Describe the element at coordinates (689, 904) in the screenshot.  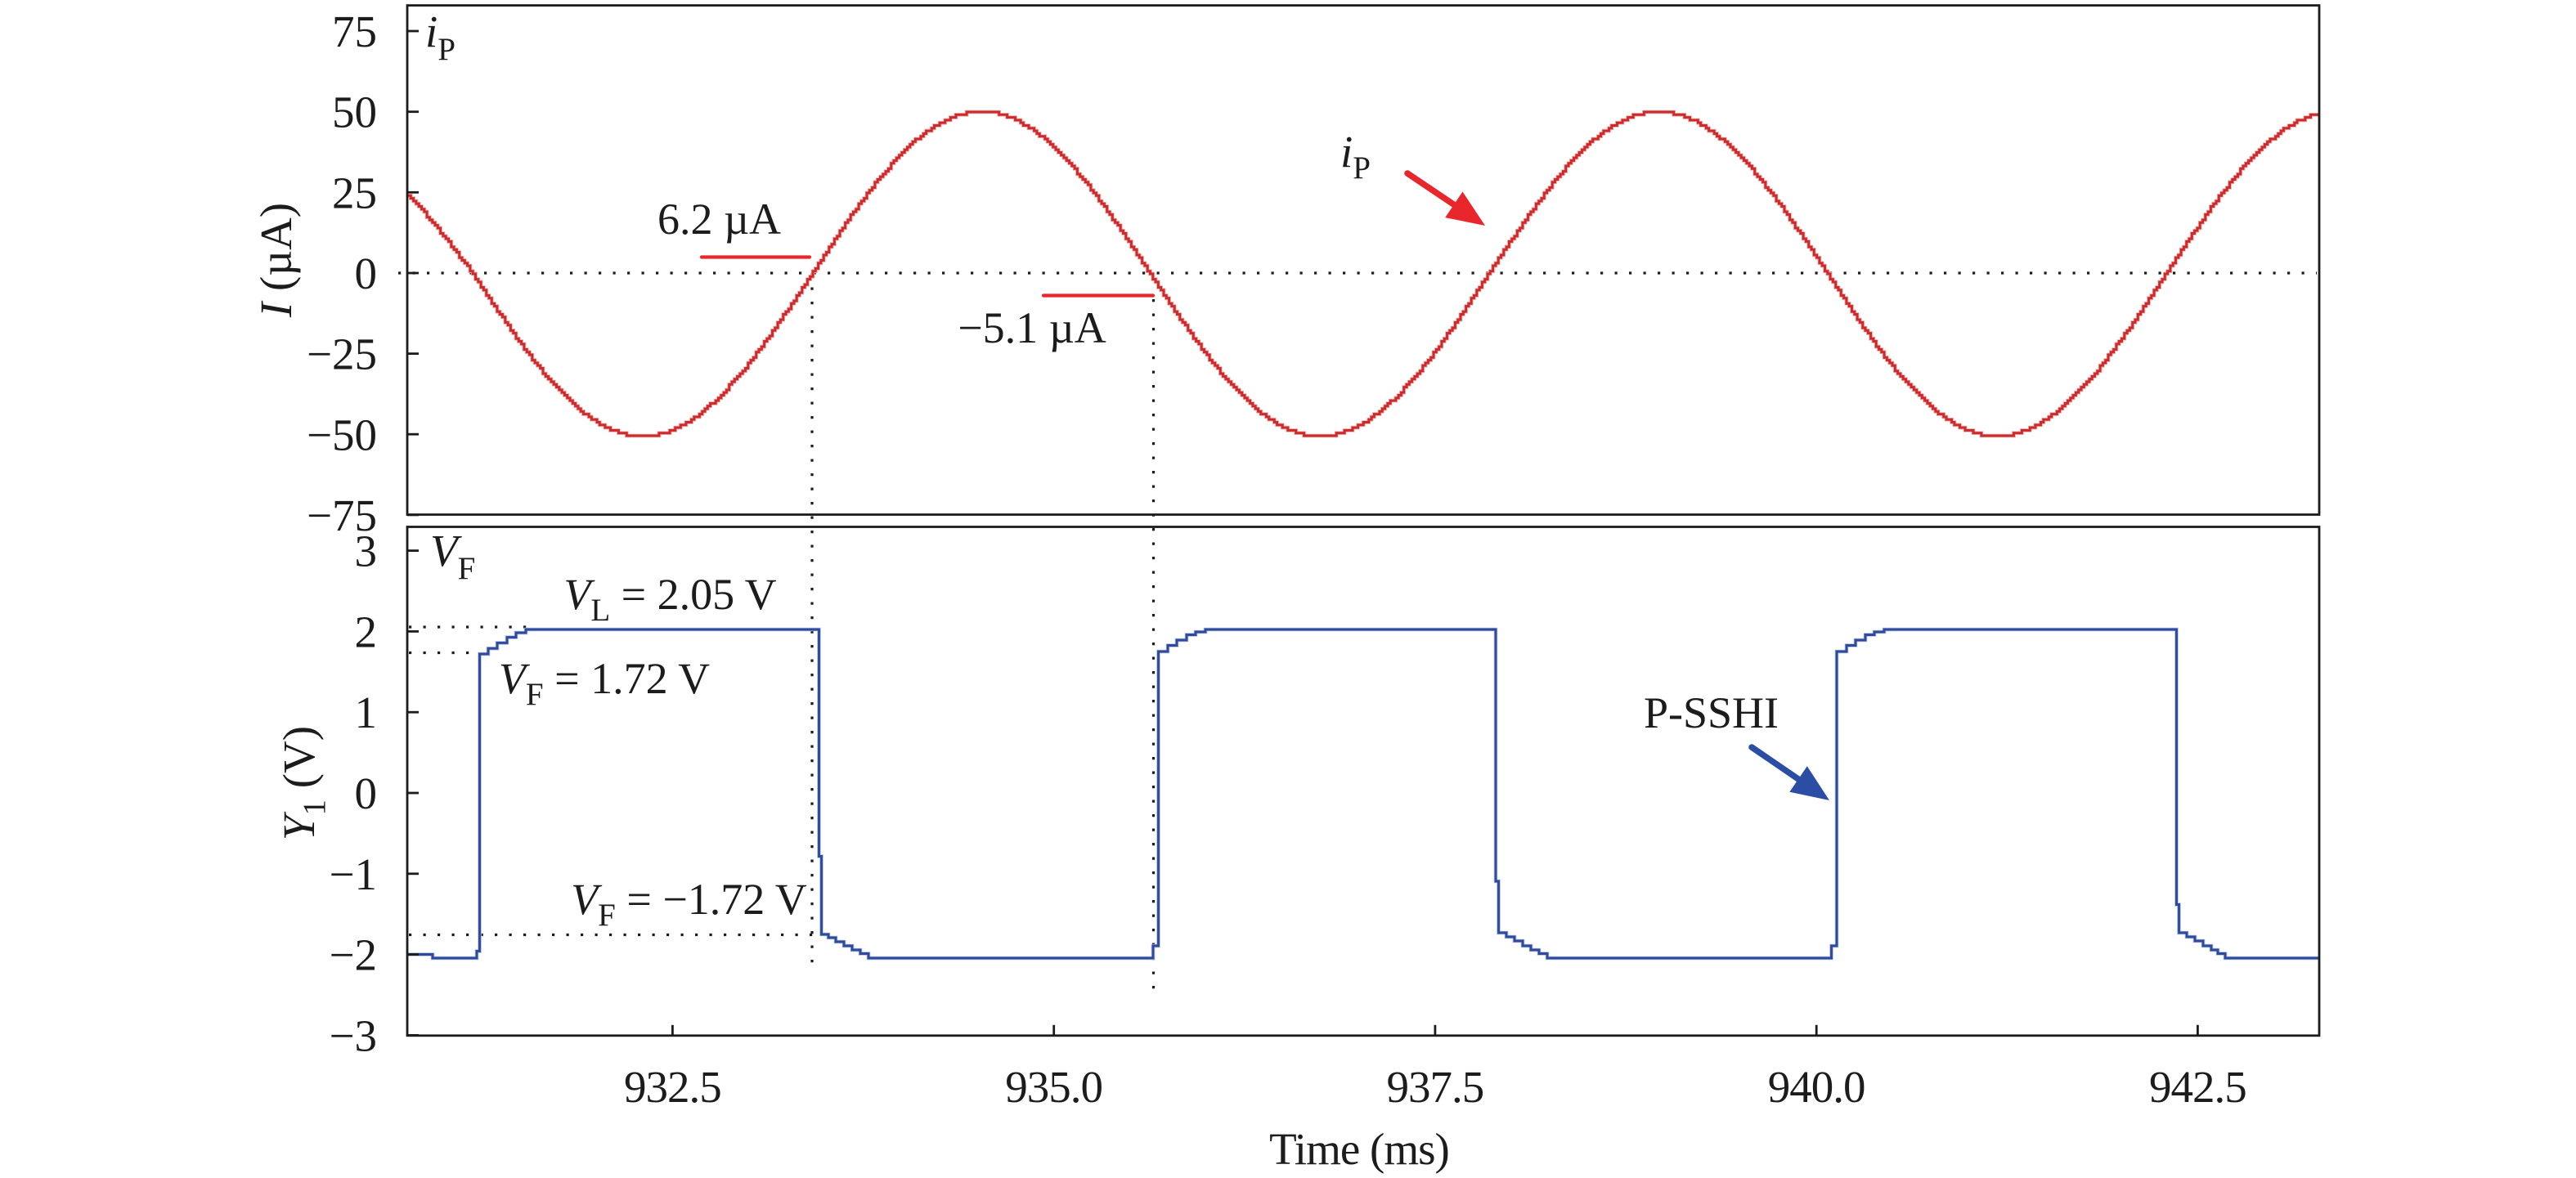
I see `svg-text: VF = −1.72 V` at that location.